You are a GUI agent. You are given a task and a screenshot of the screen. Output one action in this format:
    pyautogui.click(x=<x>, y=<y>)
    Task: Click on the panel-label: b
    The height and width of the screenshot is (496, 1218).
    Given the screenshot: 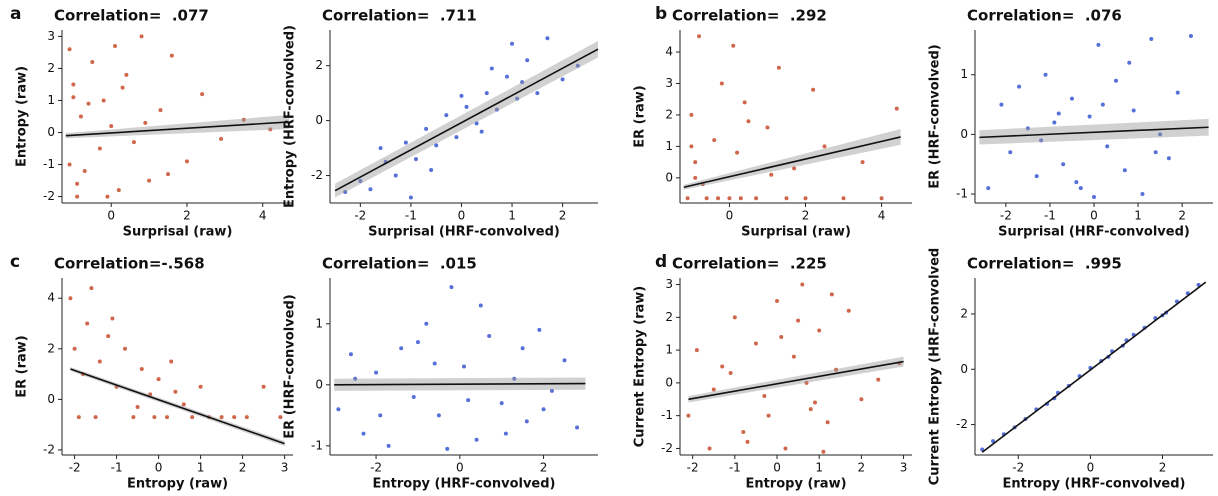 What is the action you would take?
    pyautogui.click(x=661, y=14)
    